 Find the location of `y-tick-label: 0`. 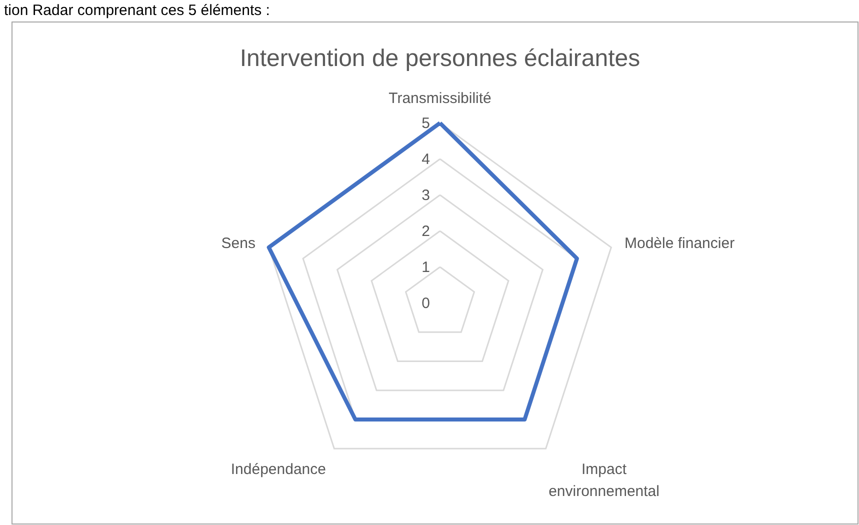

y-tick-label: 0 is located at coordinates (426, 303).